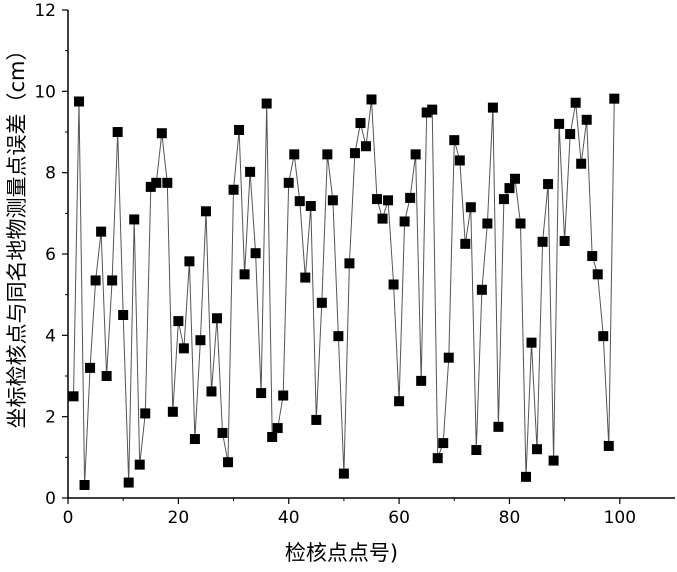 The image size is (677, 572). Describe the element at coordinates (50, 418) in the screenshot. I see `y-tick-label: 2` at that location.